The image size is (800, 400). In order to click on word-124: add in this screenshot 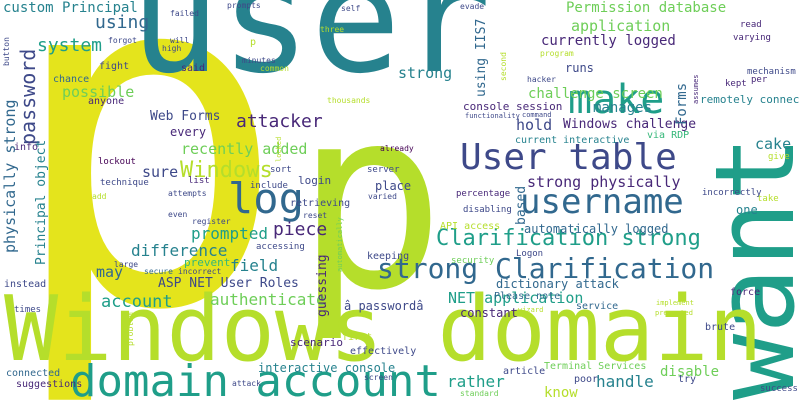, I will do `click(99, 196)`.